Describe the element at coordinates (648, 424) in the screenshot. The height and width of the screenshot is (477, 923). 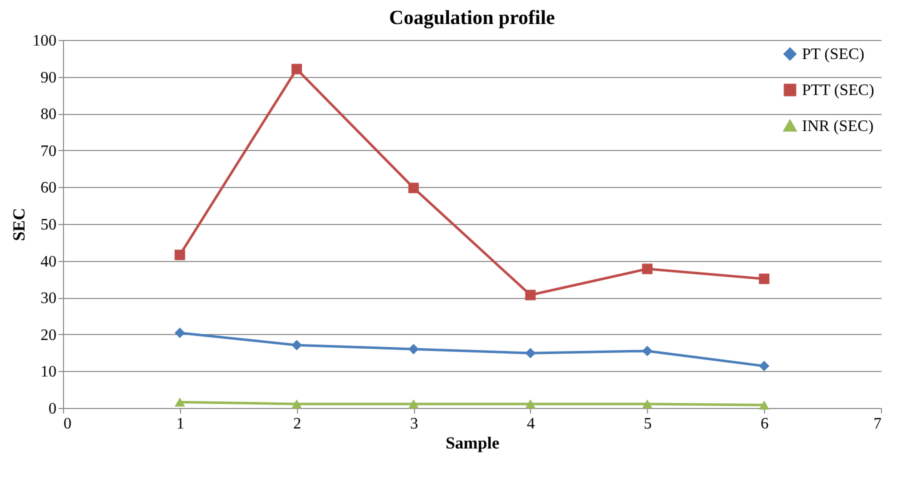
I see `x-tick-label: 5` at that location.